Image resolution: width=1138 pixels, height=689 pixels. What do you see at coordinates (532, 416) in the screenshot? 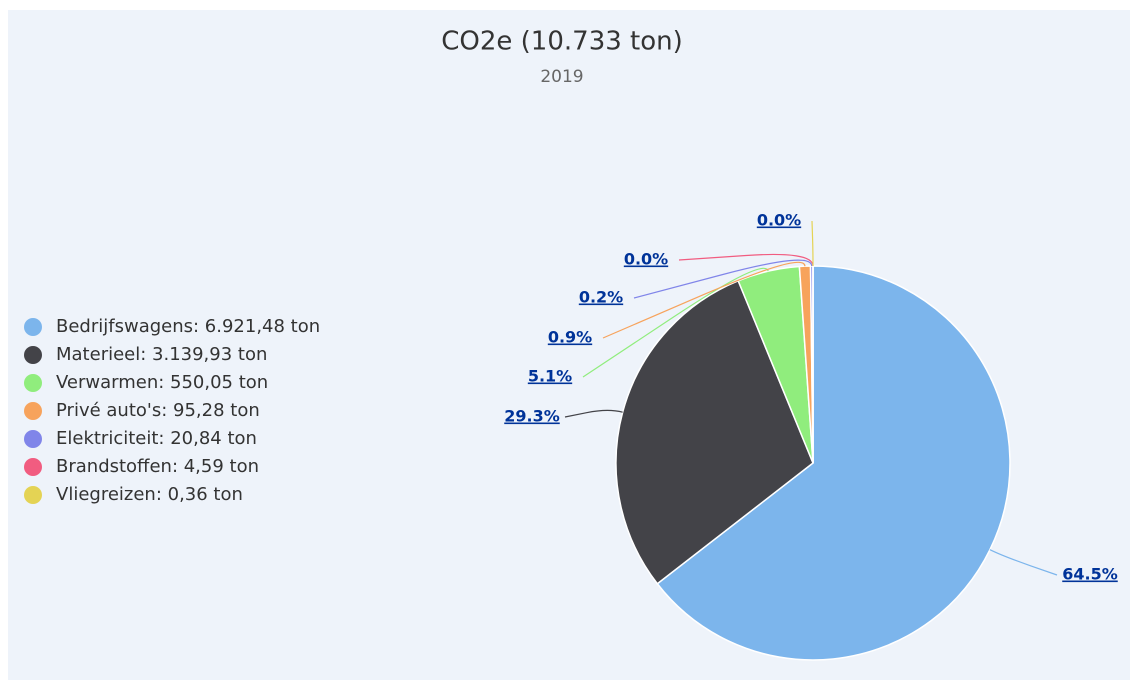
I see `data-label: 29.3%` at bounding box center [532, 416].